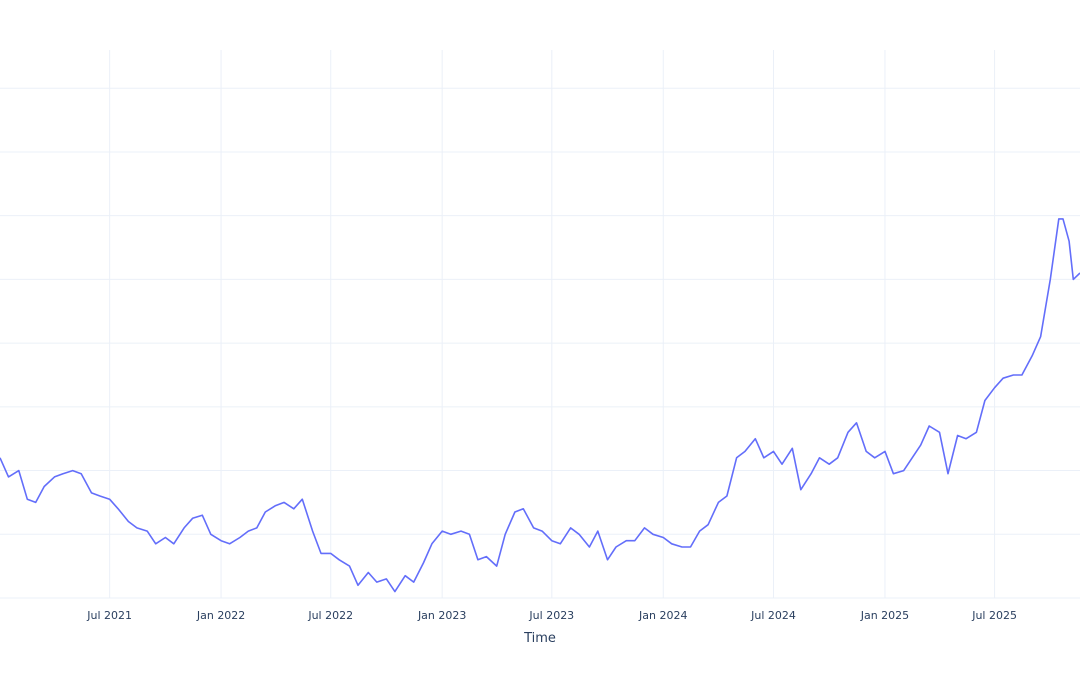  I want to click on x-tick-label: Jan 2023, so click(441, 615).